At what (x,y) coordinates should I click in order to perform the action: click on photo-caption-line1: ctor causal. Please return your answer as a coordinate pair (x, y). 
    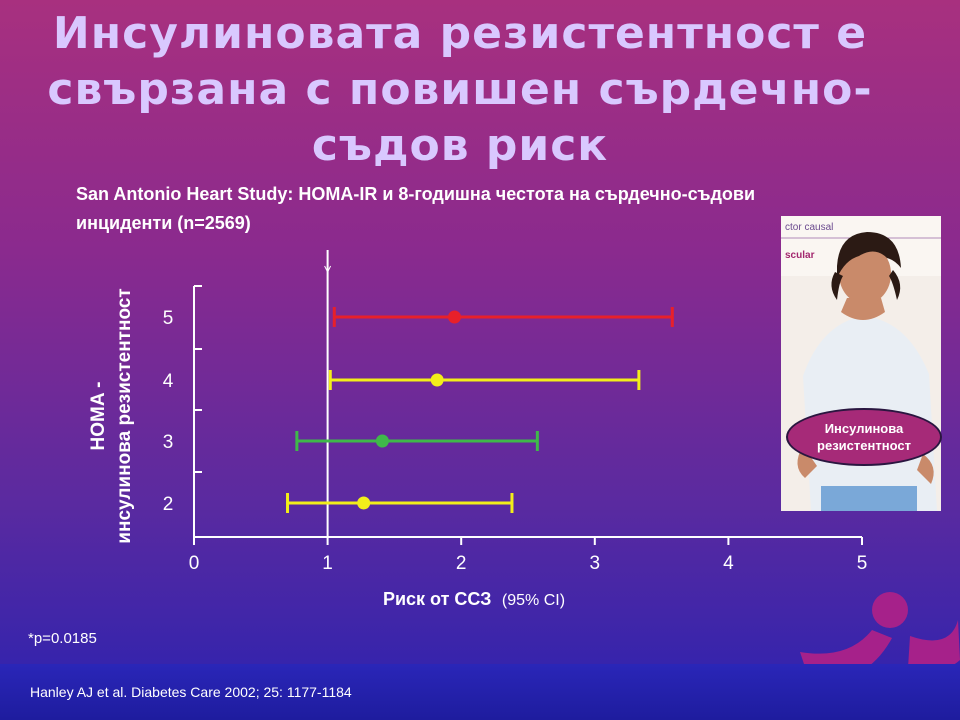
    Looking at the image, I should click on (809, 227).